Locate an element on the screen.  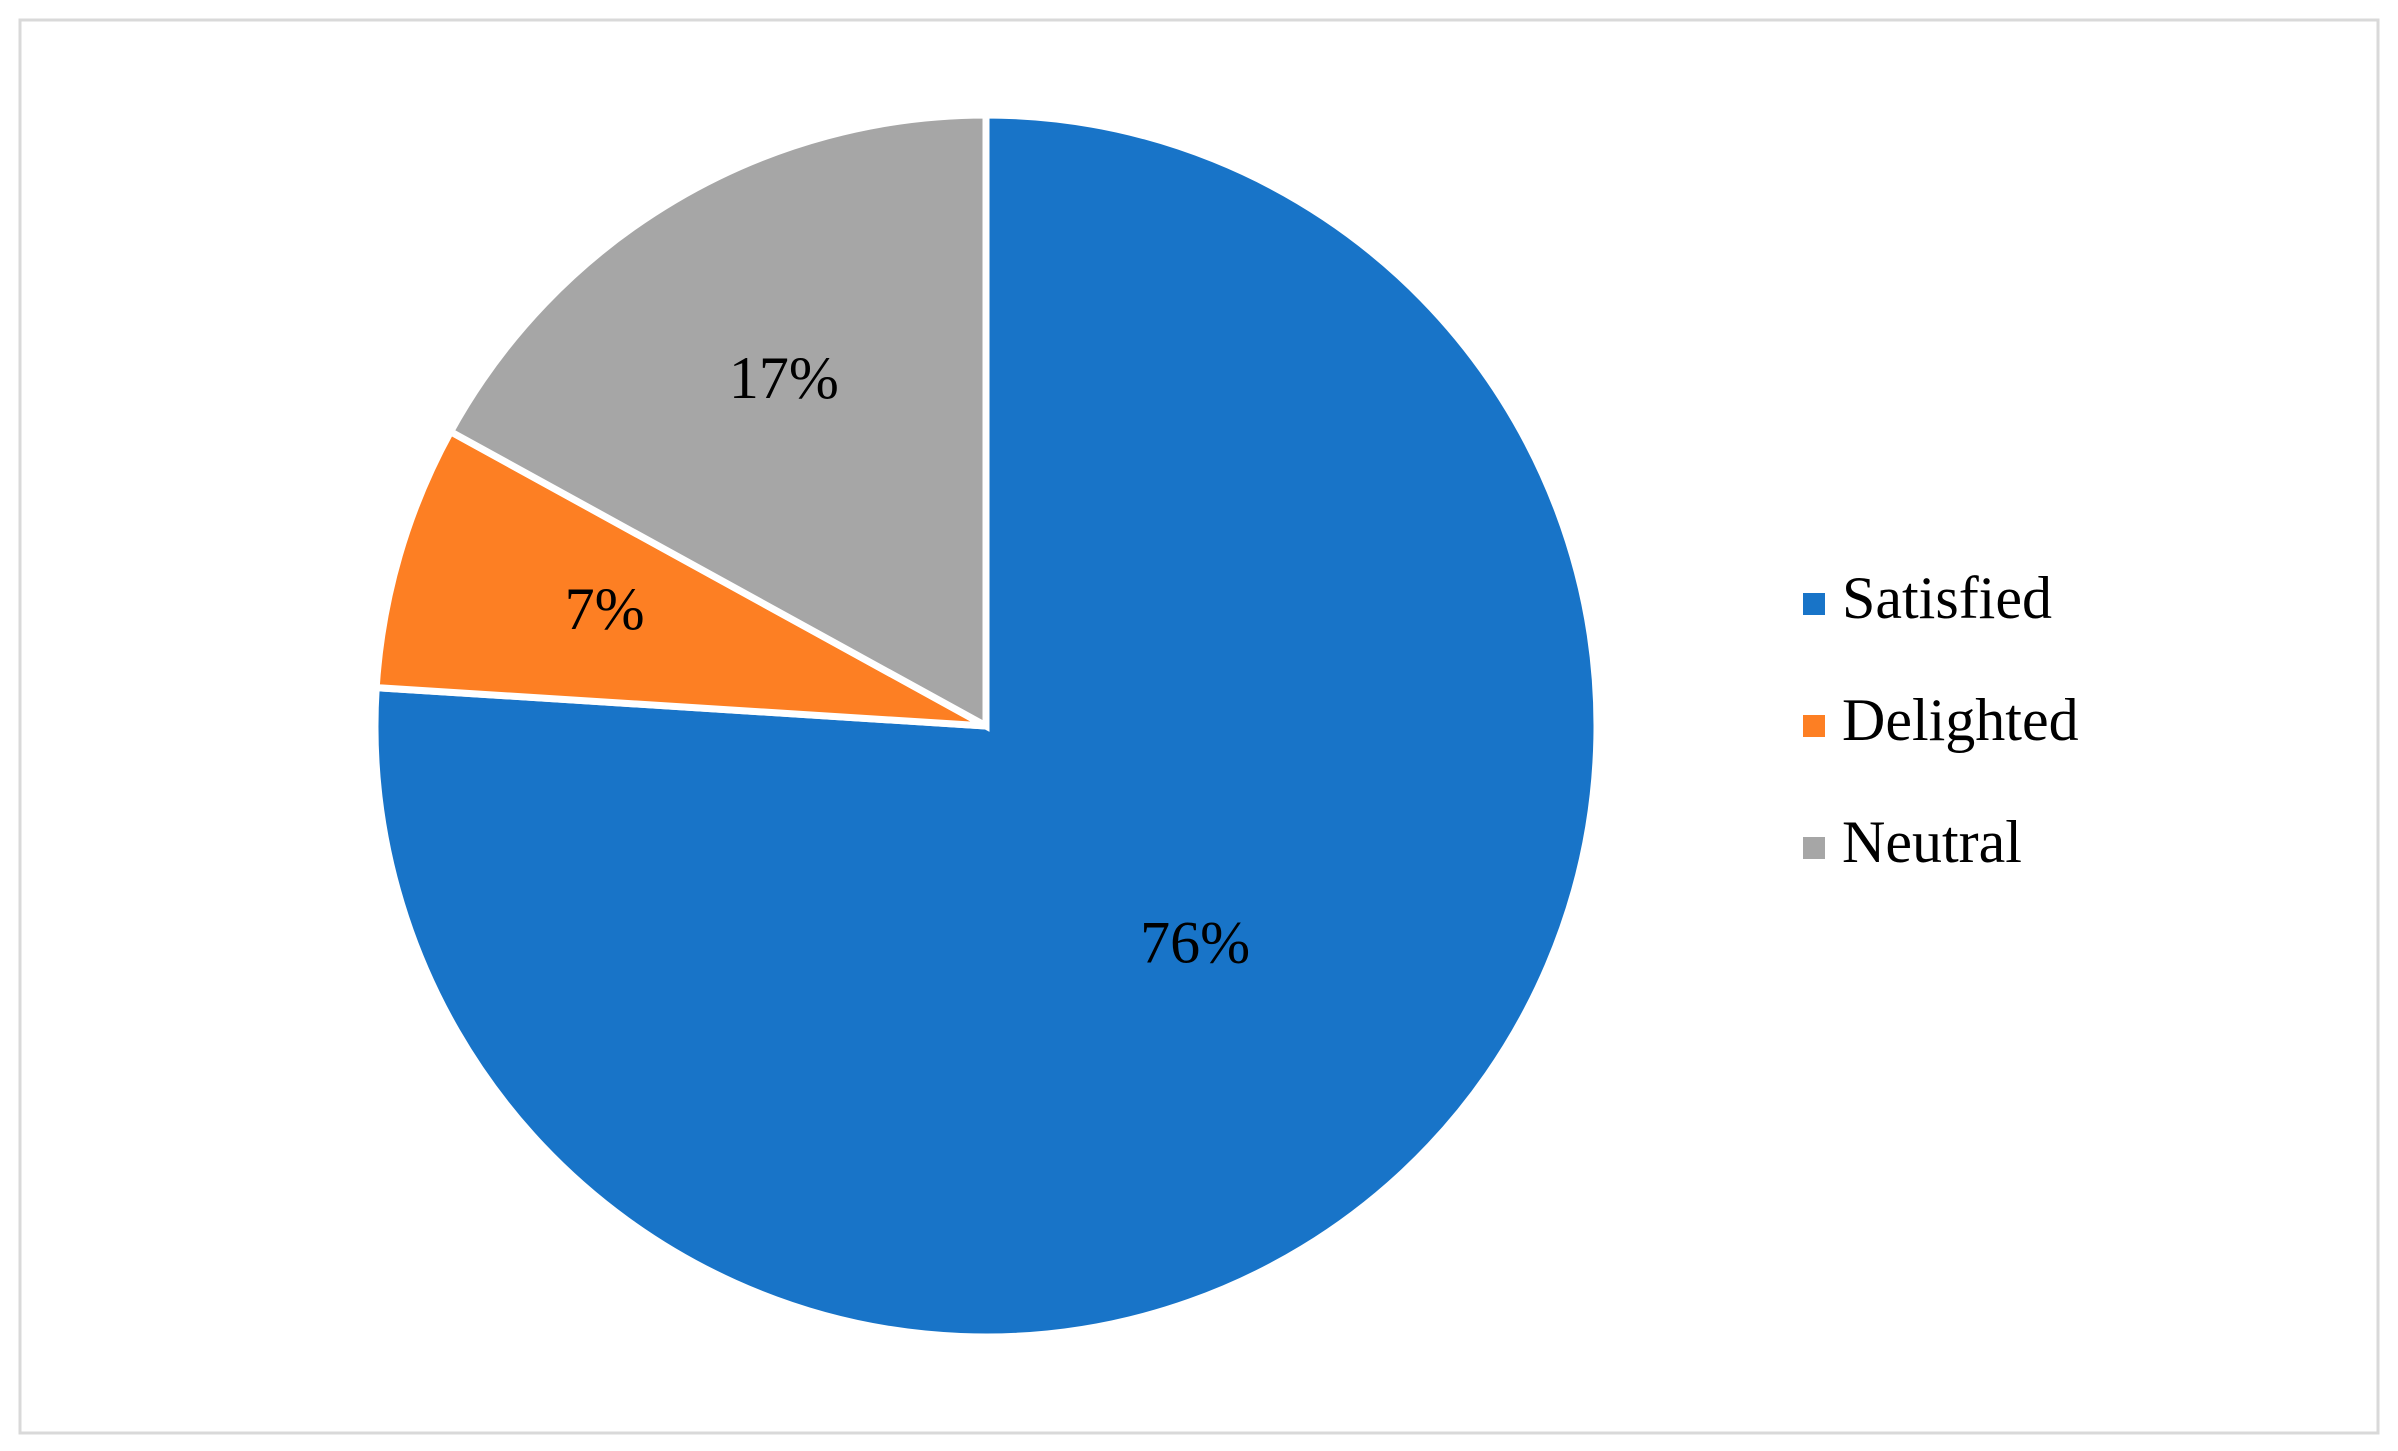
data-label: 17% is located at coordinates (784, 378).